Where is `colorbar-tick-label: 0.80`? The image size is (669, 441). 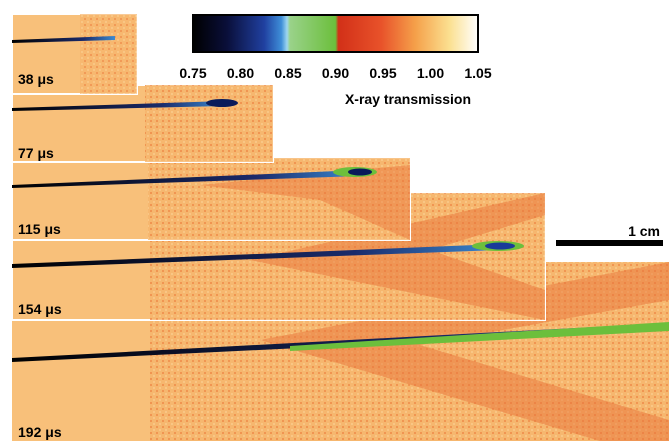 colorbar-tick-label: 0.80 is located at coordinates (240, 73).